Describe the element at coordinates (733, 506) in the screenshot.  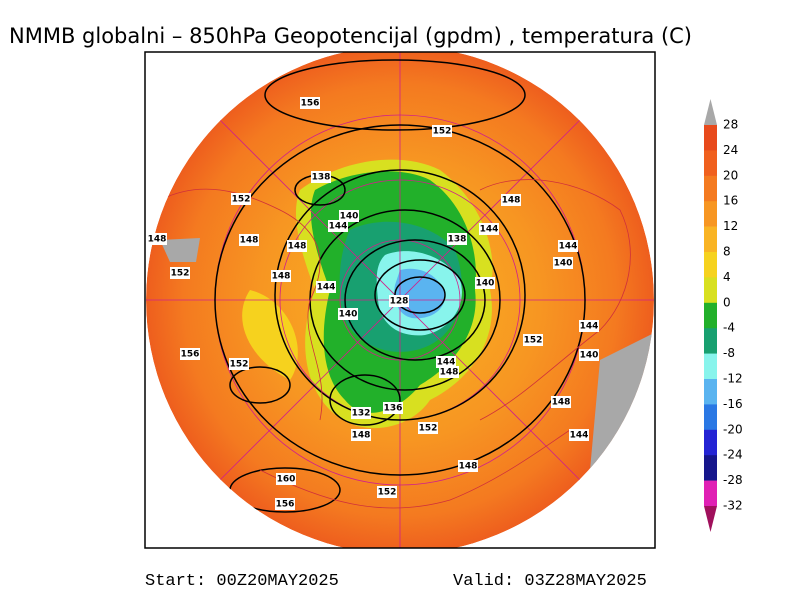
I see `colorbar-label: -32` at that location.